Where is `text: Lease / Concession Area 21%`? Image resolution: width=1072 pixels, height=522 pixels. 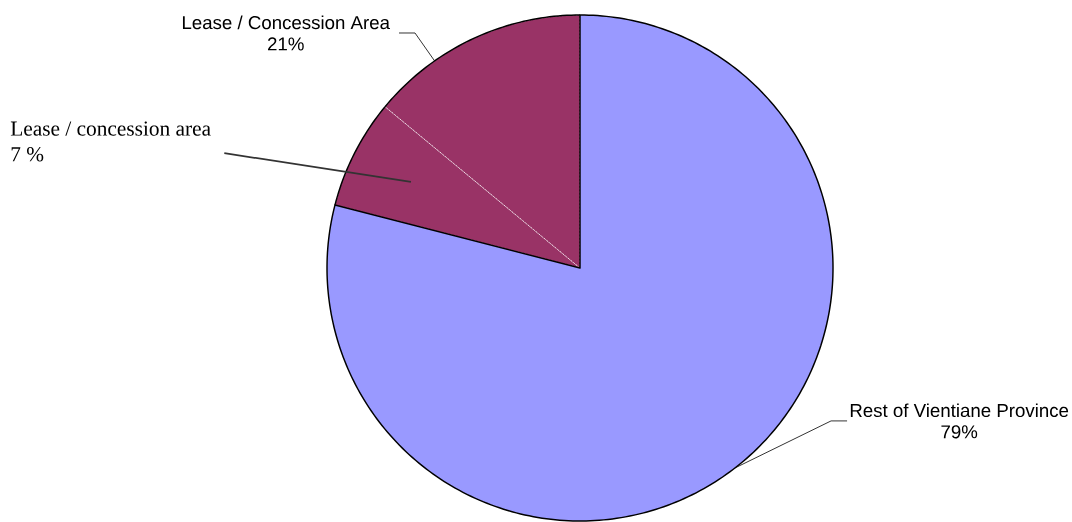
text: Lease / Concession Area 21% is located at coordinates (286, 33).